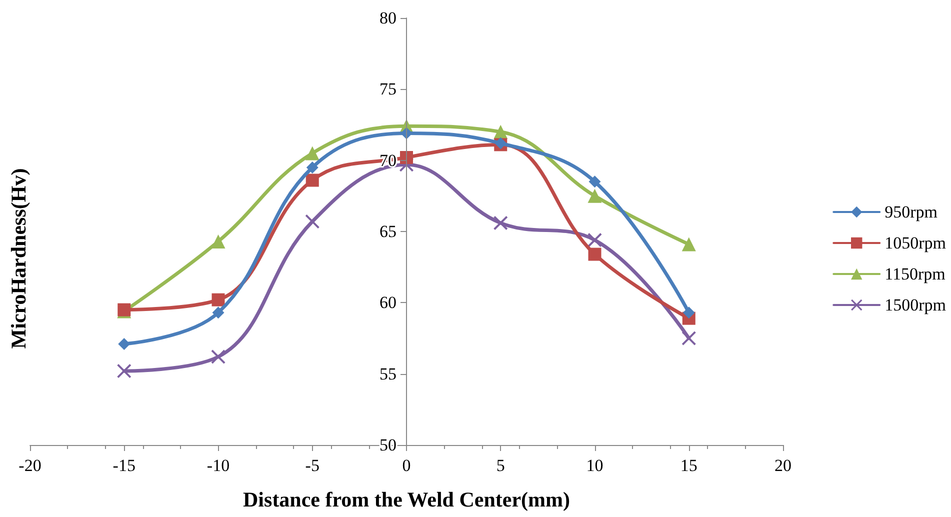 This screenshot has height=517, width=951. Describe the element at coordinates (18, 258) in the screenshot. I see `y-axis-title: MicroHardness(Hv)` at that location.